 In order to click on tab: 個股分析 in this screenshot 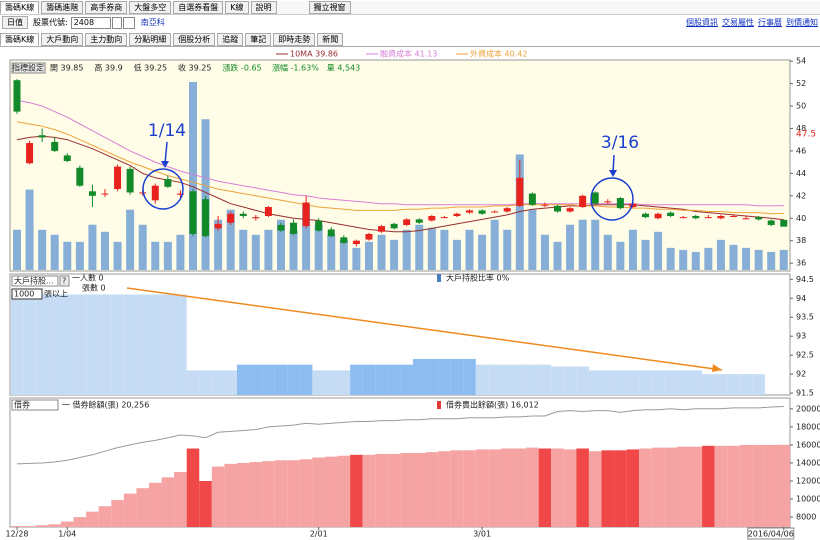, I will do `click(194, 39)`.